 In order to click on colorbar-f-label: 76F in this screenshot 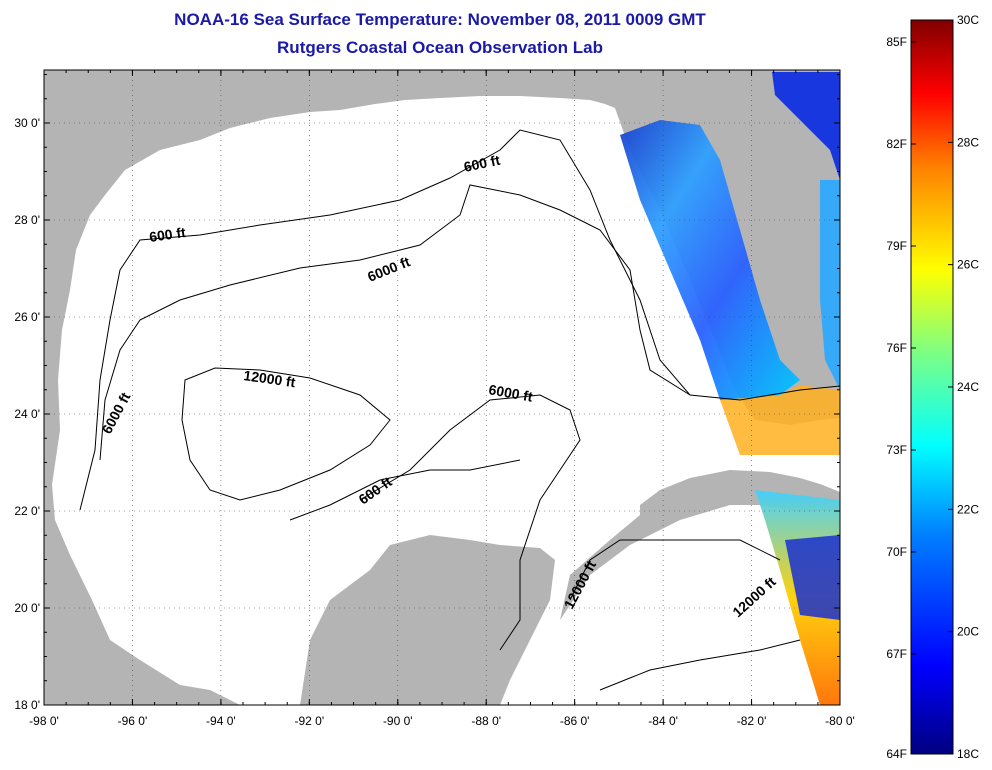, I will do `click(896, 348)`.